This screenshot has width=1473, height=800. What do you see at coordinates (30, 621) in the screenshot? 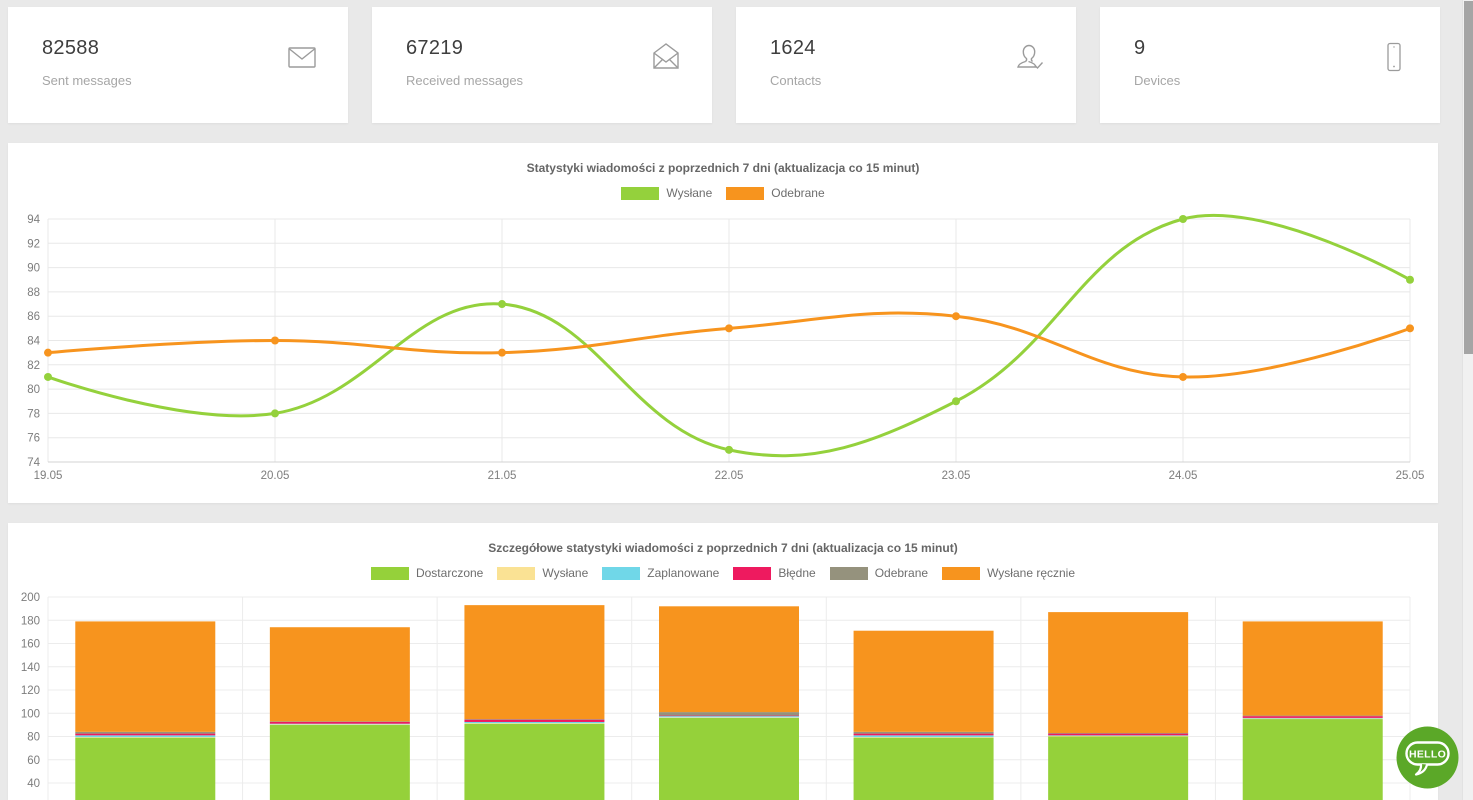
I see `svg-text: 180` at bounding box center [30, 621].